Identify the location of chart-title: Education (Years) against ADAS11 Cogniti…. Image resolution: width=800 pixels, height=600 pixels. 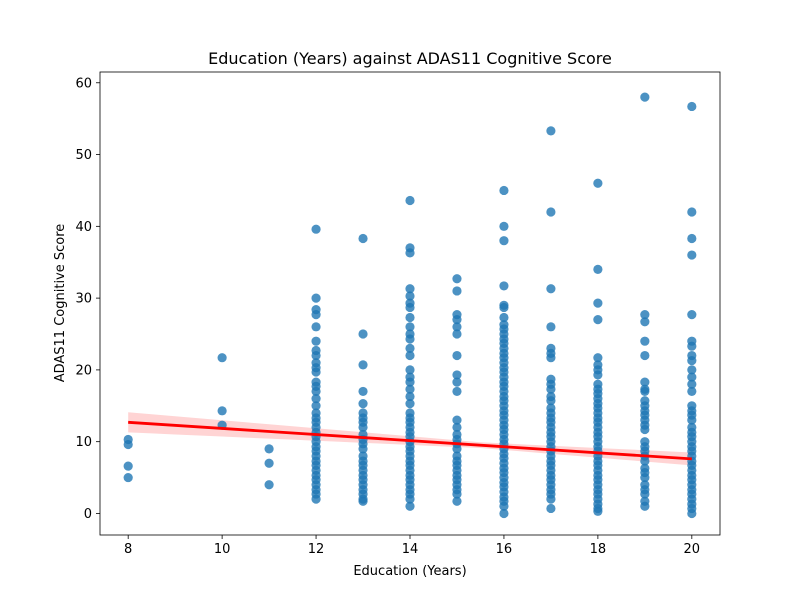
(410, 58).